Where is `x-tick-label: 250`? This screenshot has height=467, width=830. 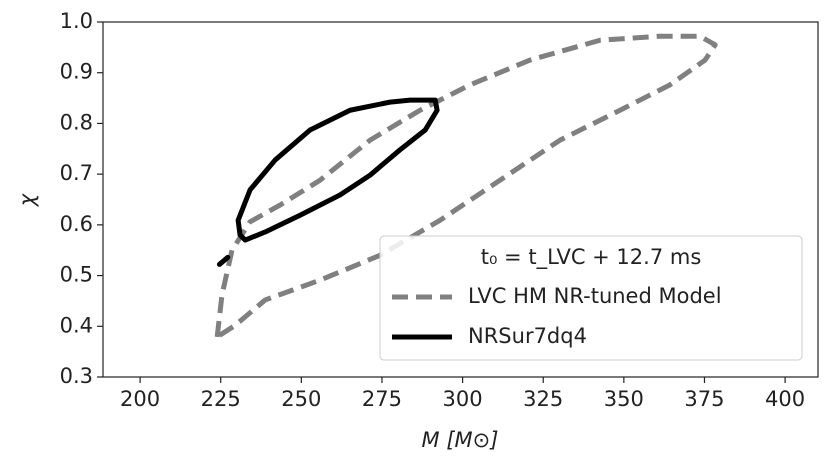
x-tick-label: 250 is located at coordinates (301, 399).